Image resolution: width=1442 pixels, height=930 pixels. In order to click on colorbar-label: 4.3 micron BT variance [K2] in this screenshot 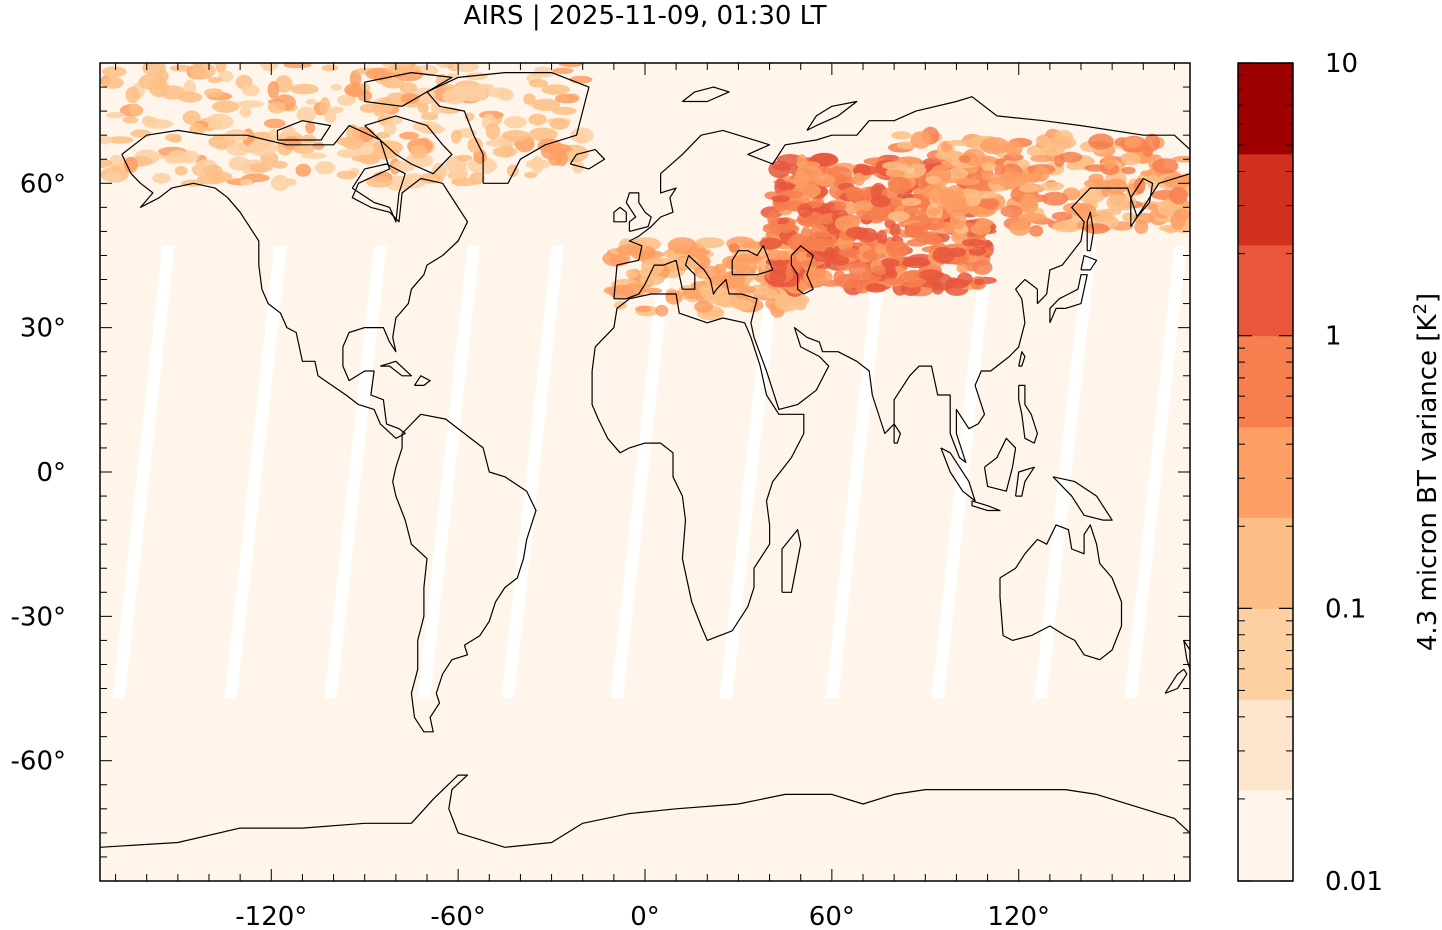, I will do `click(1426, 472)`.